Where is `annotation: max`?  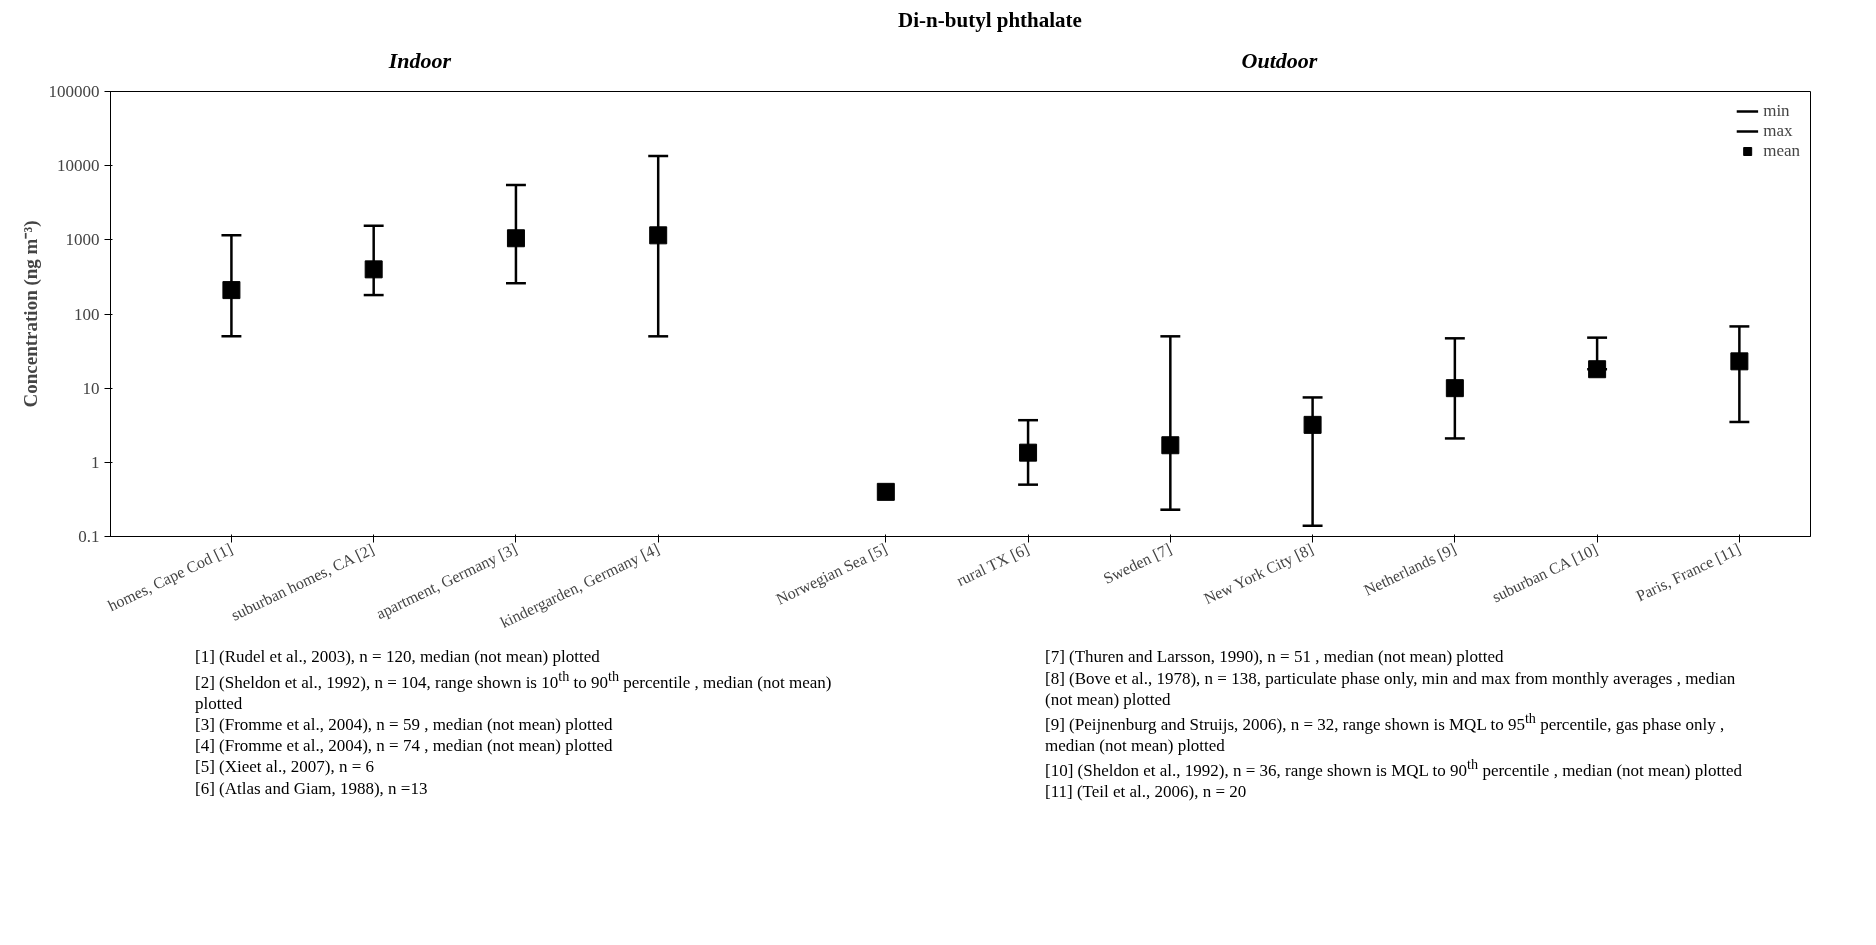 annotation: max is located at coordinates (1778, 131).